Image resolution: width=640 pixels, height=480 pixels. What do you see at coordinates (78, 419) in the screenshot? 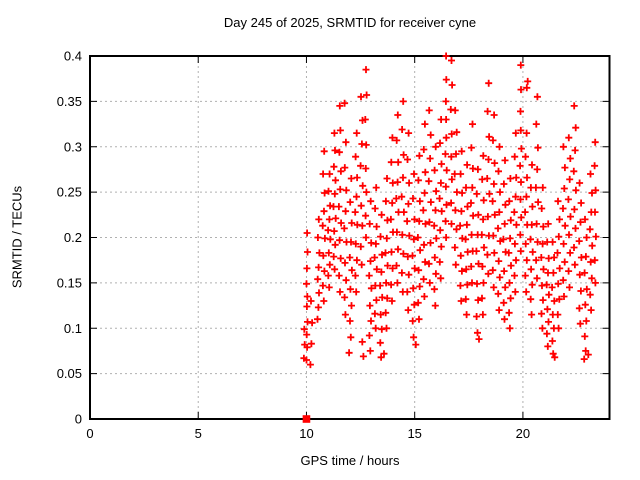
I see `y-tick-label: 0` at bounding box center [78, 419].